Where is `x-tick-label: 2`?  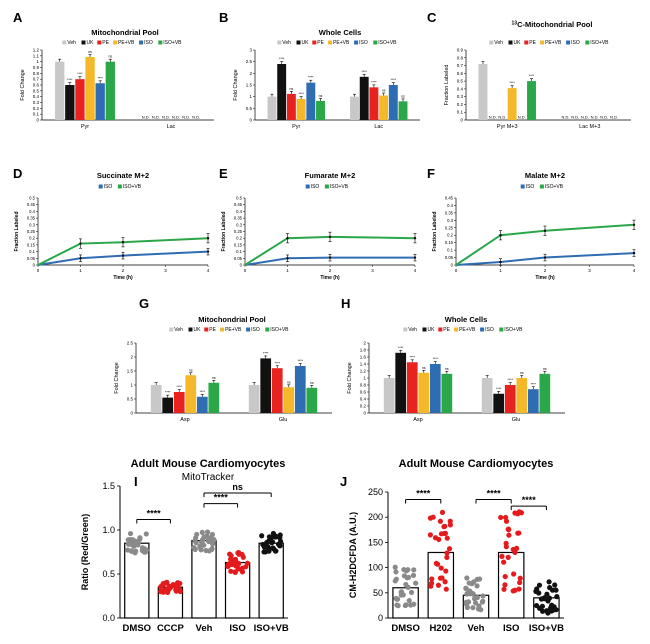 x-tick-label: 2 is located at coordinates (545, 270).